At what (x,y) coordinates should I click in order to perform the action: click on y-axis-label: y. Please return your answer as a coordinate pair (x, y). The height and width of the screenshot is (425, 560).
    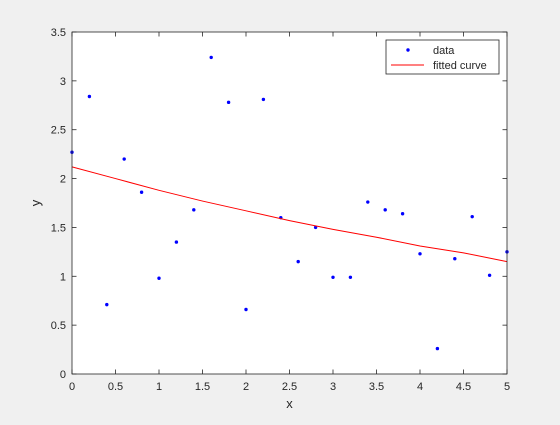
    Looking at the image, I should click on (35, 202).